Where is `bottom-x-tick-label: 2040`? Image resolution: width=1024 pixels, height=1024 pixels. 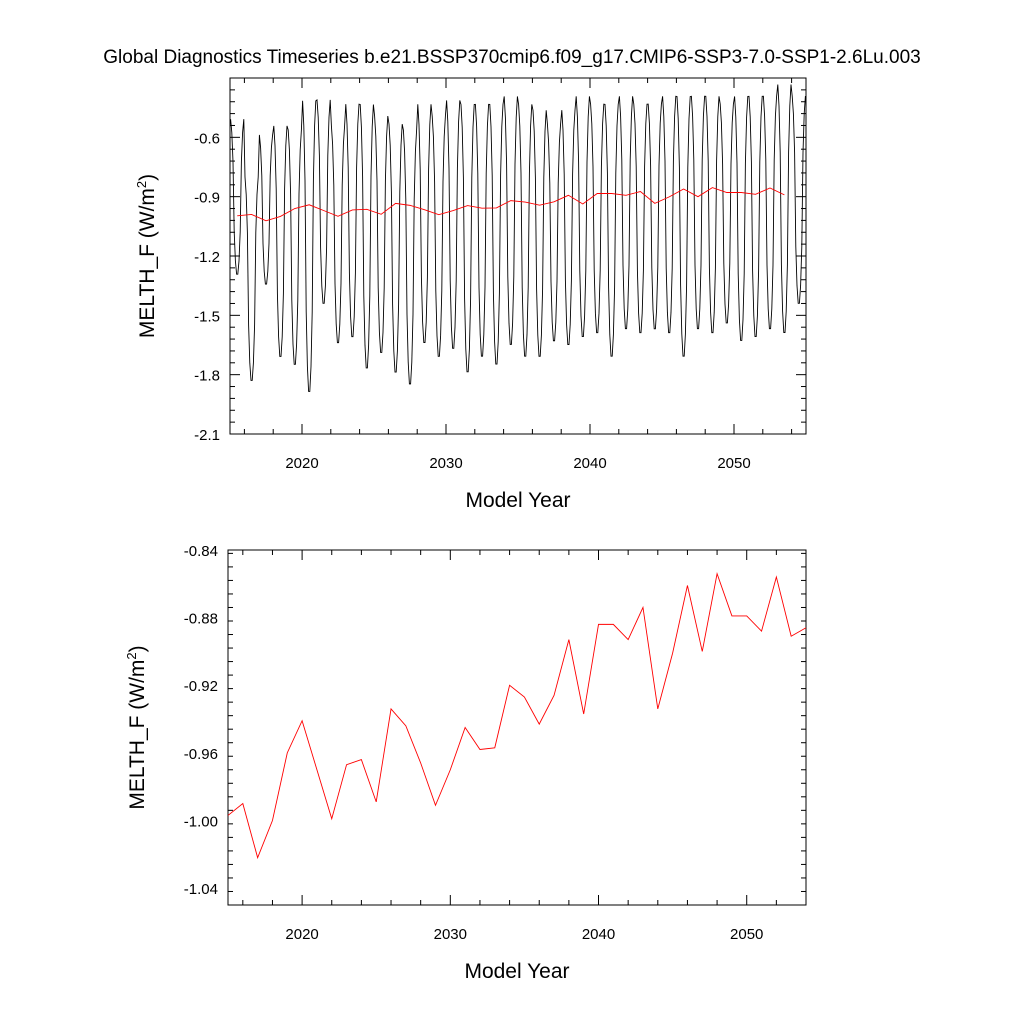 bottom-x-tick-label: 2040 is located at coordinates (598, 934).